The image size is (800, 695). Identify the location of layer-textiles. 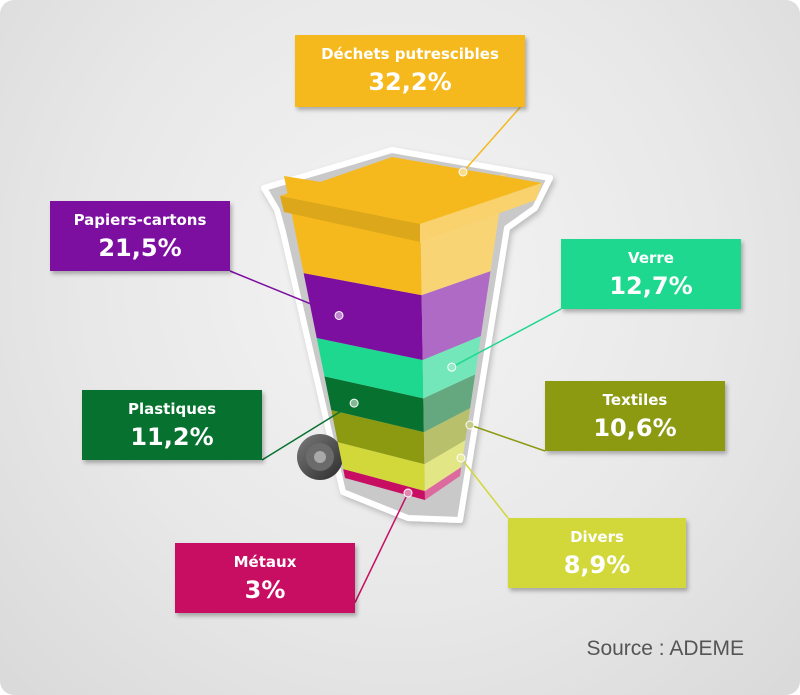
(401, 436).